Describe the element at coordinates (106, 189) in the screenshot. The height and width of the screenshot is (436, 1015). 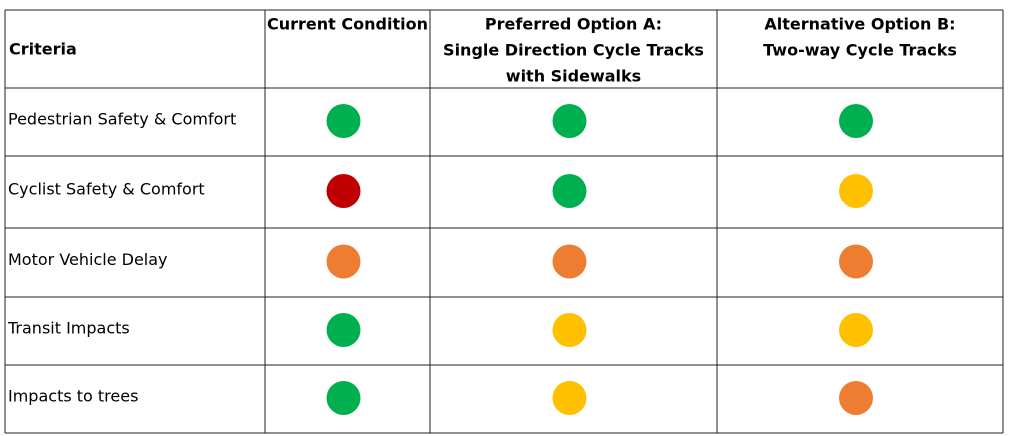
I see `row-label: Cyclist Safety & Comfort` at that location.